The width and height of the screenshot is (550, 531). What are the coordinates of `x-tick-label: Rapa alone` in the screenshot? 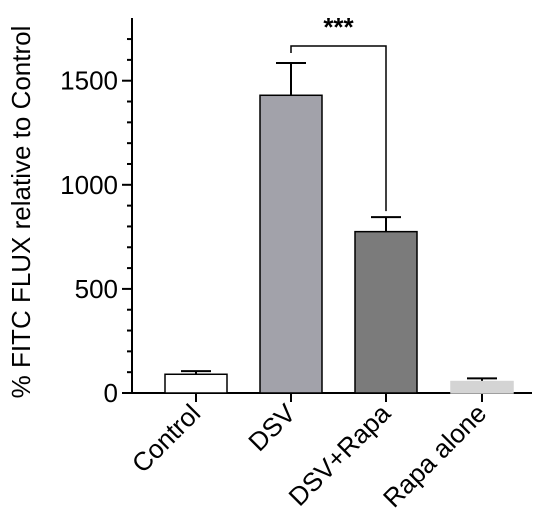 It's located at (434, 455).